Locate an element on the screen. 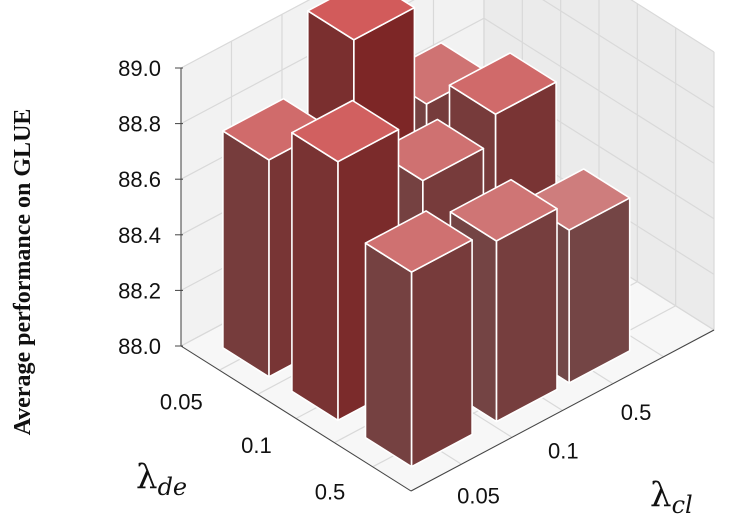 Image resolution: width=748 pixels, height=525 pixels. x-tick-label: 0.05 is located at coordinates (181, 402).